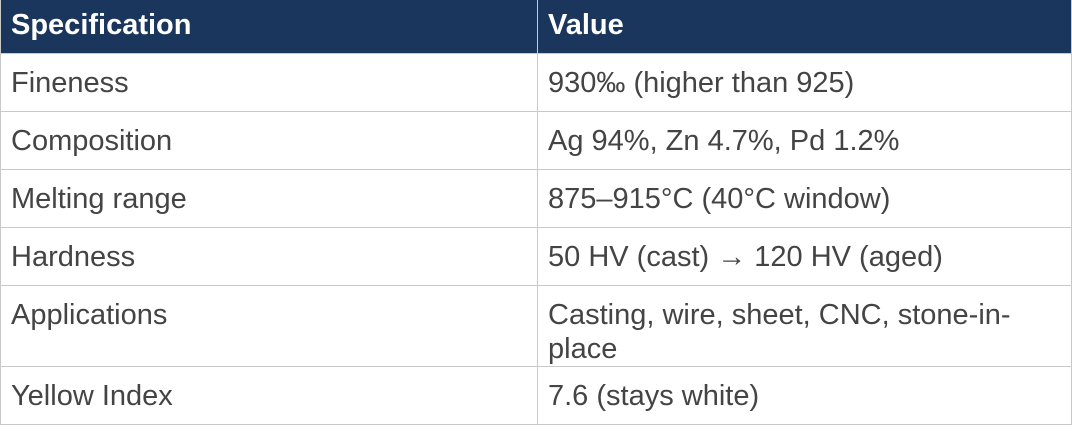  I want to click on spec-cell: Hardness, so click(269, 256).